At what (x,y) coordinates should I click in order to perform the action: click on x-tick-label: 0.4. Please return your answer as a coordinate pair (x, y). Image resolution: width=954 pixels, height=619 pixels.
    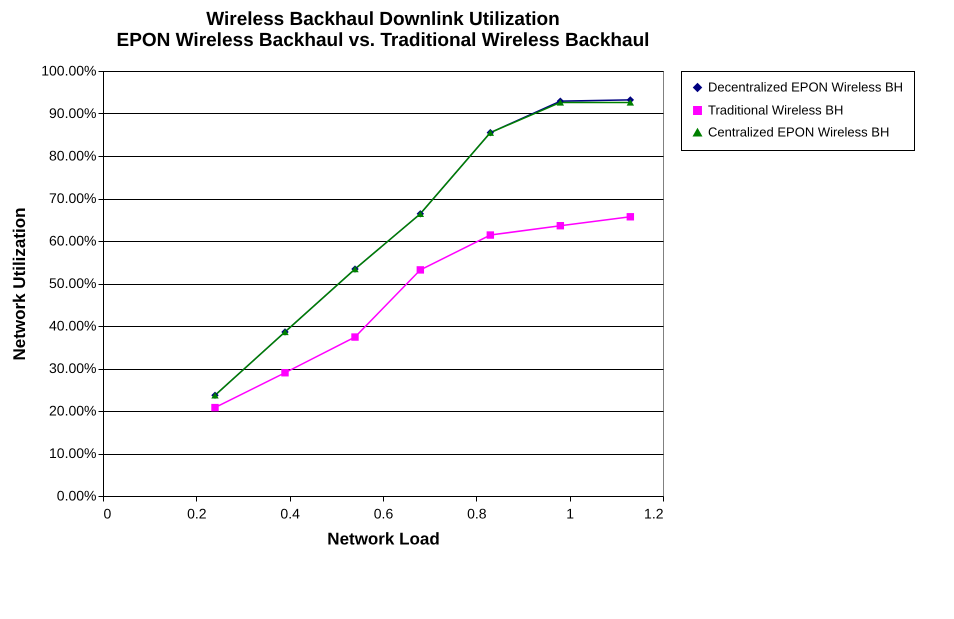
    Looking at the image, I should click on (290, 514).